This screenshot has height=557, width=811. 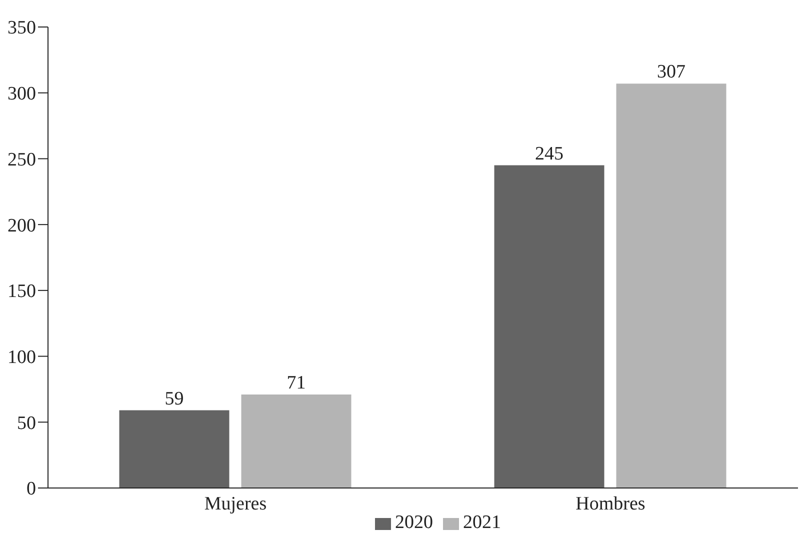 What do you see at coordinates (26, 423) in the screenshot?
I see `y-tick-label: 50` at bounding box center [26, 423].